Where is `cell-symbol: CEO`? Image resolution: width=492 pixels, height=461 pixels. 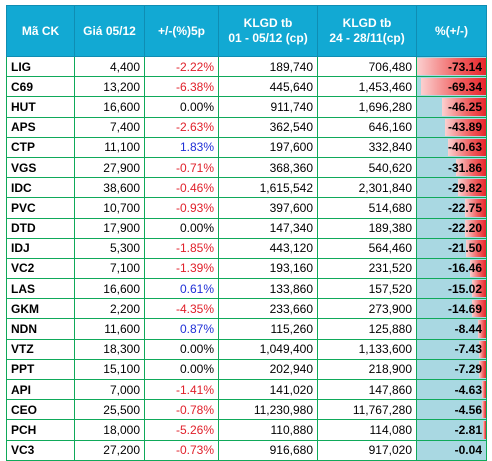 cell-symbol: CEO is located at coordinates (41, 410).